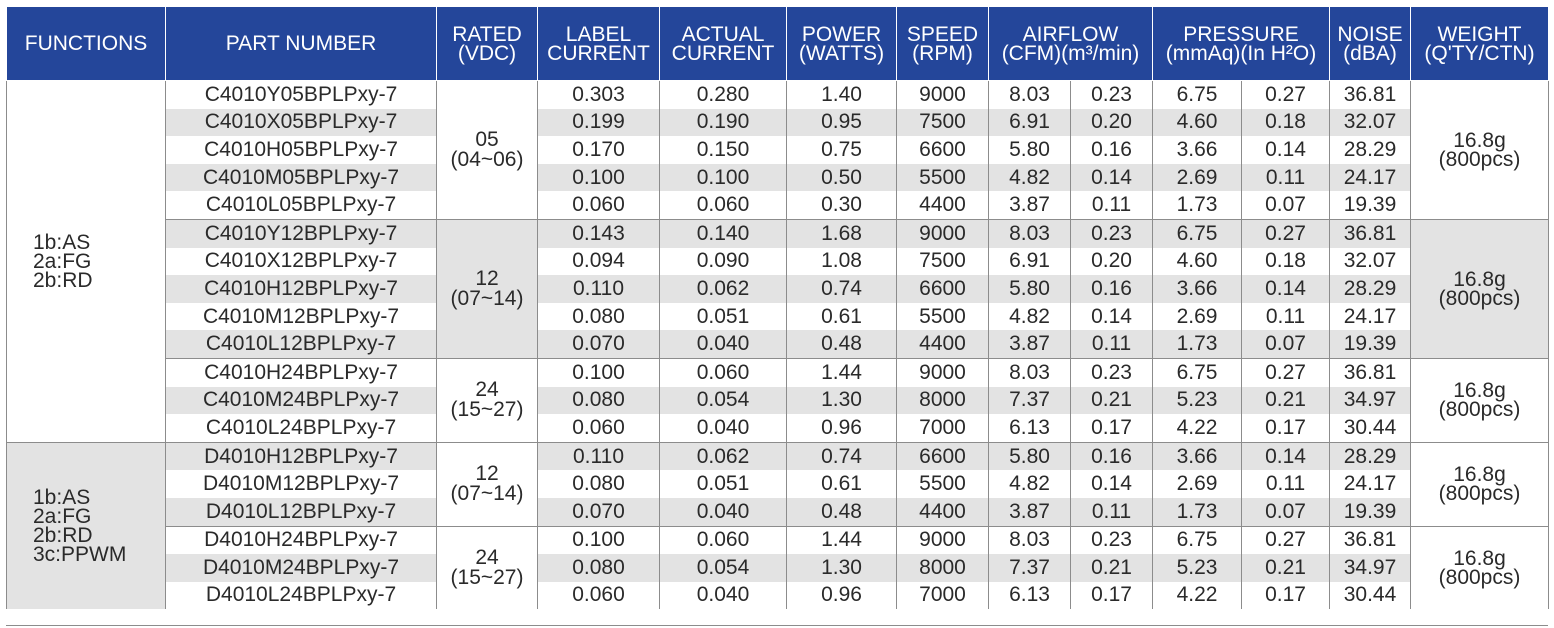 The image size is (1554, 628). What do you see at coordinates (1111, 568) in the screenshot?
I see `airflow-m3min-cell: 0.21` at bounding box center [1111, 568].